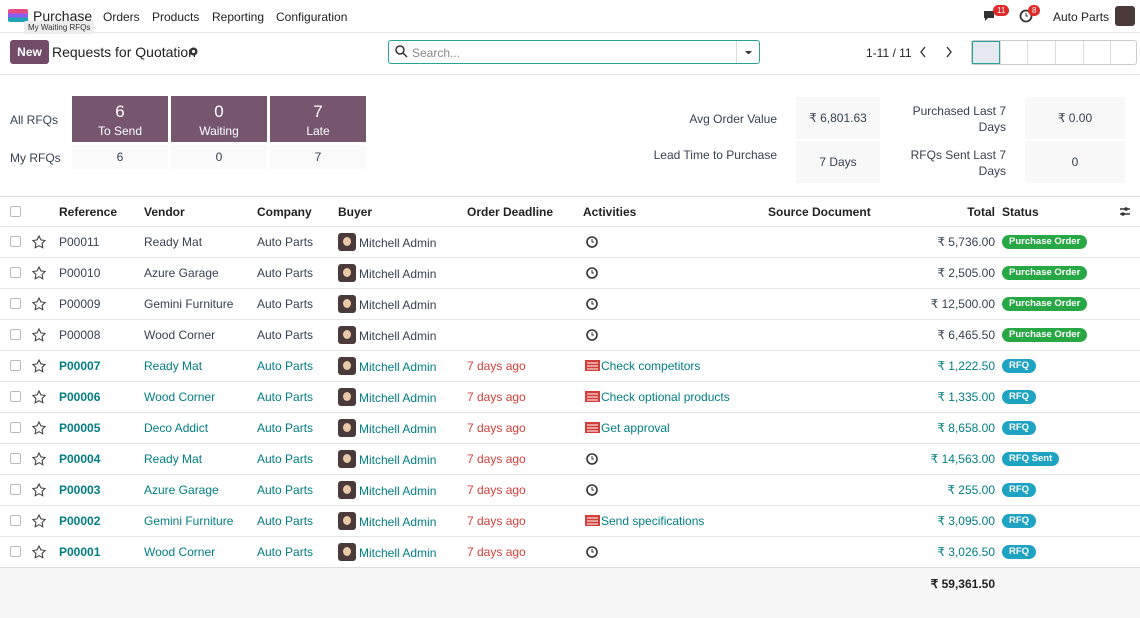  Describe the element at coordinates (318, 157) in the screenshot. I see `my-count: 7` at that location.